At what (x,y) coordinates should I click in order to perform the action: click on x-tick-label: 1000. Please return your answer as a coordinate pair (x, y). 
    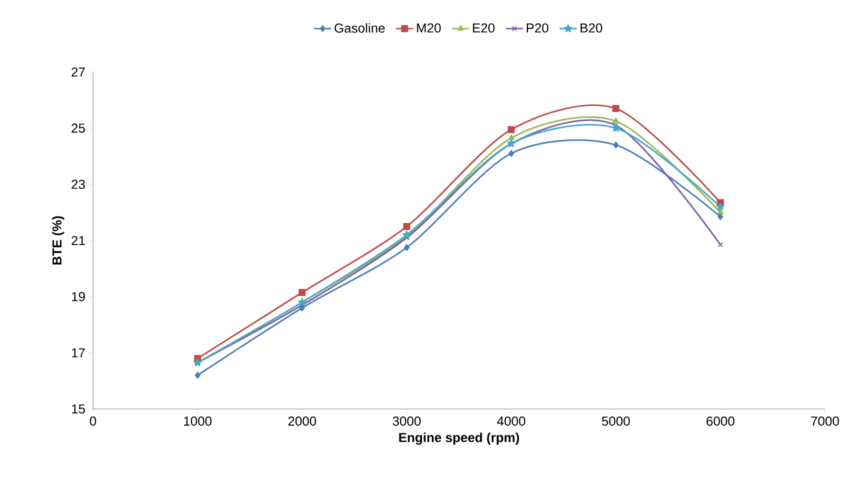
    Looking at the image, I should click on (198, 421).